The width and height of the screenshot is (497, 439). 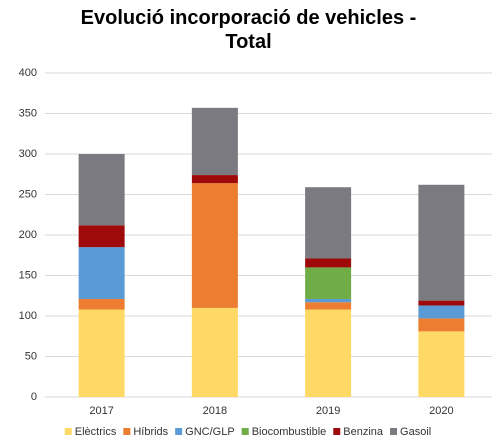 What do you see at coordinates (28, 235) in the screenshot?
I see `y-tick-label: 200` at bounding box center [28, 235].